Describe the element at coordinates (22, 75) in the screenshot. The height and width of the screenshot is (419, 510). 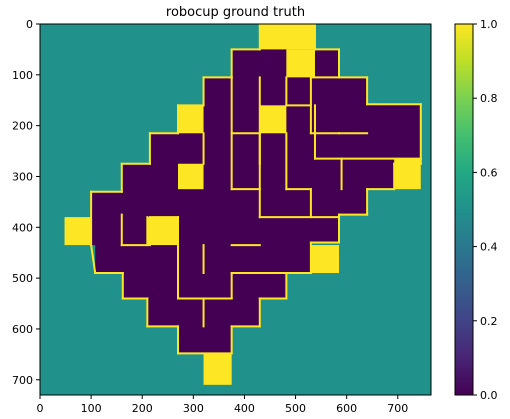
I see `y-tick-label-1: 100` at that location.